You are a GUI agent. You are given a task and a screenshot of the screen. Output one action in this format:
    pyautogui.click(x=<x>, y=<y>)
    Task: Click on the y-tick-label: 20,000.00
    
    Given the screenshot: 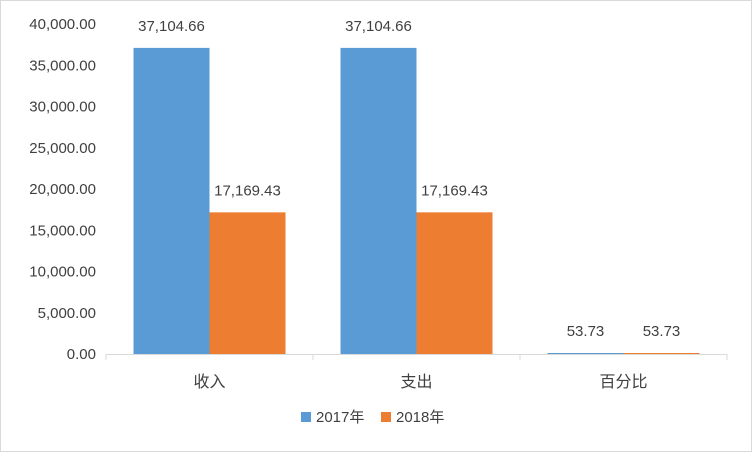 What is the action you would take?
    pyautogui.click(x=62, y=189)
    